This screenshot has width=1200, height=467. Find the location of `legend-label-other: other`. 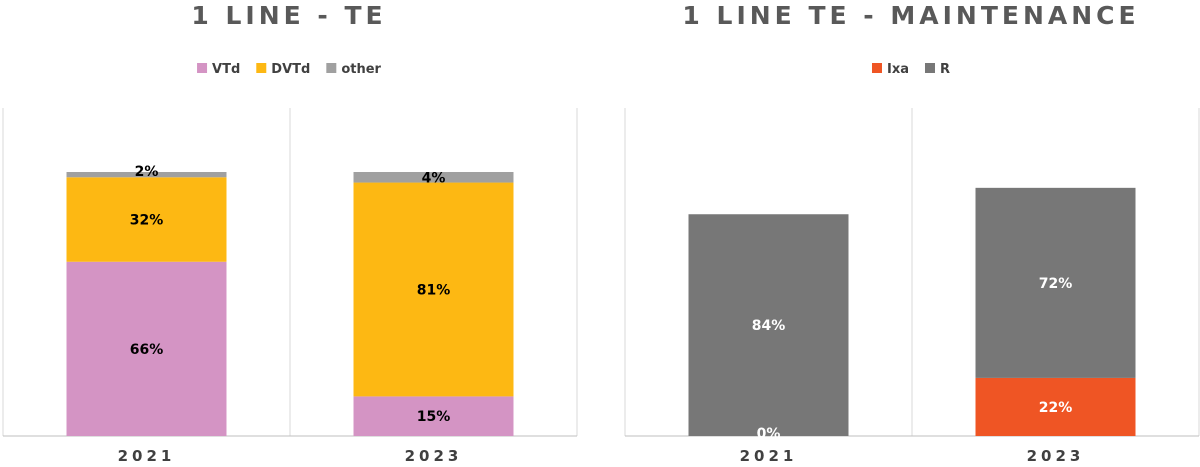

legend-label-other: other is located at coordinates (361, 69).